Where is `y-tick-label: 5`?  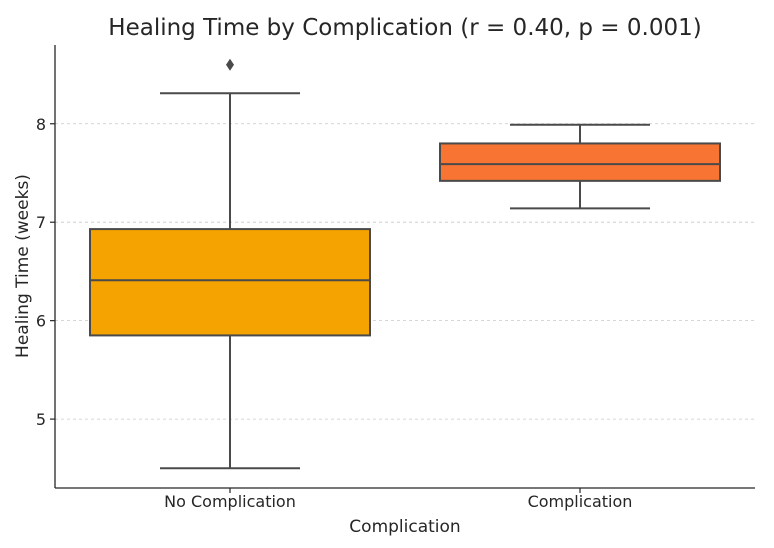 y-tick-label: 5 is located at coordinates (41, 419).